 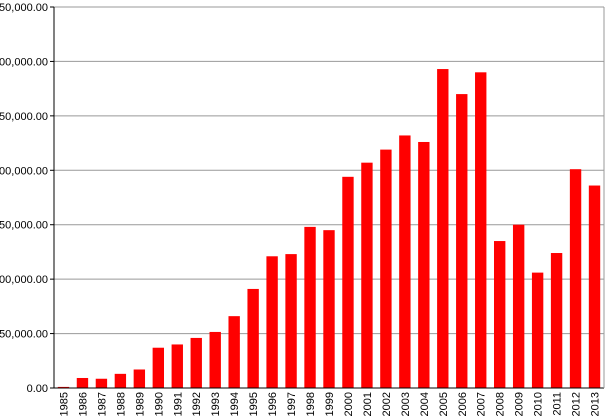 I want to click on x-tick-label: 2003, so click(x=406, y=404).